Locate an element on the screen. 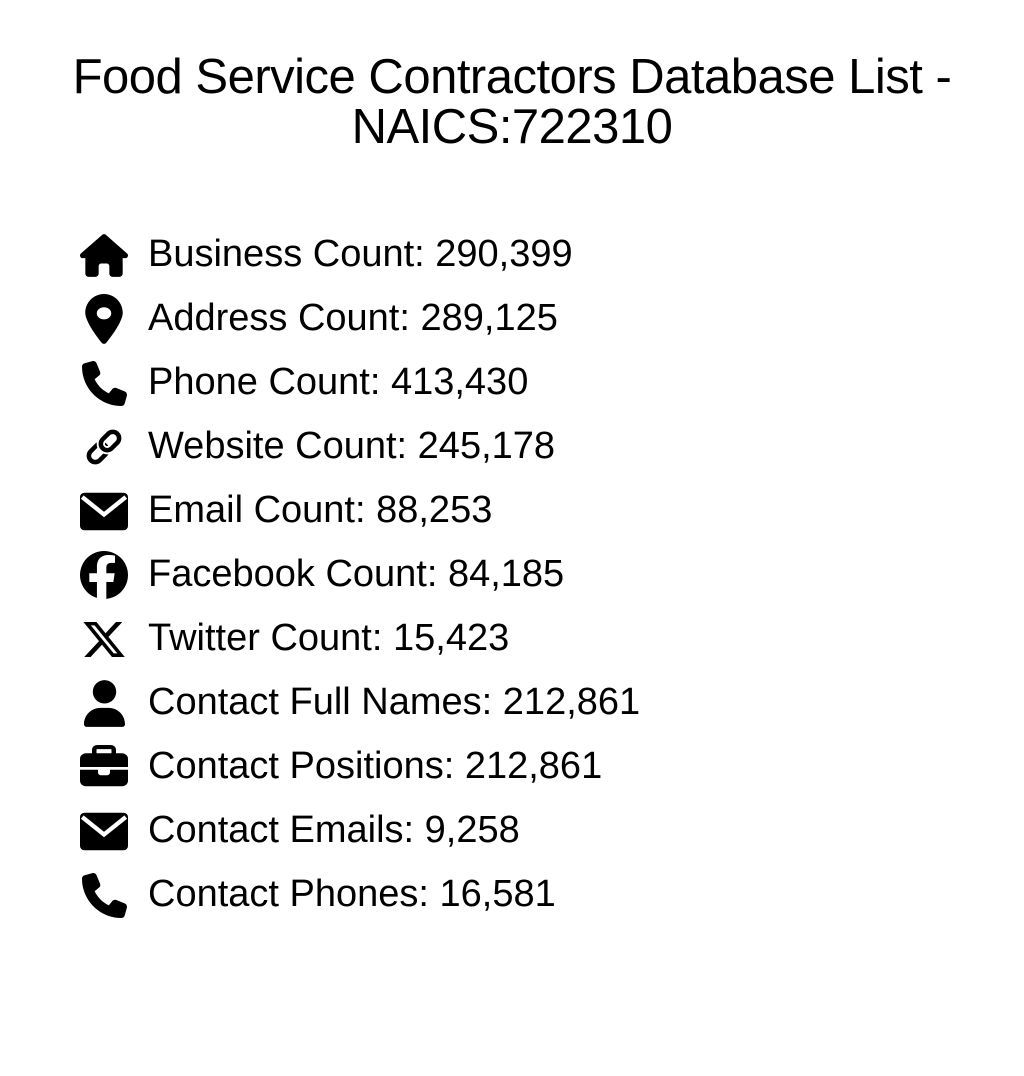  stat-text: Website Count: 245,178 is located at coordinates (352, 446).